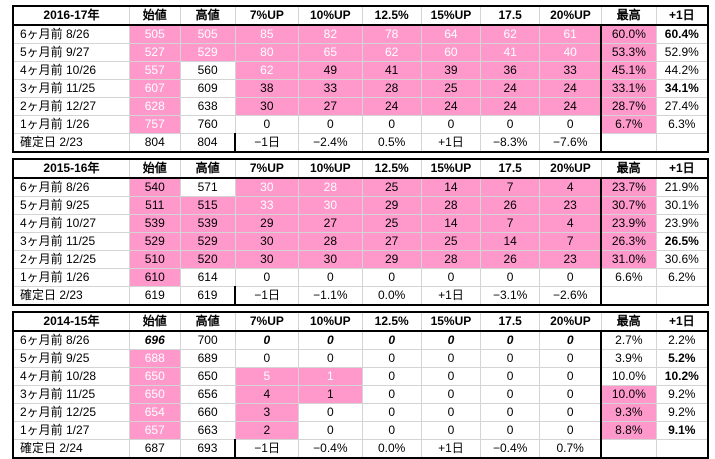 The width and height of the screenshot is (715, 459). What do you see at coordinates (70, 88) in the screenshot?
I see `row-label: 3ヶ月前 11/25` at bounding box center [70, 88].